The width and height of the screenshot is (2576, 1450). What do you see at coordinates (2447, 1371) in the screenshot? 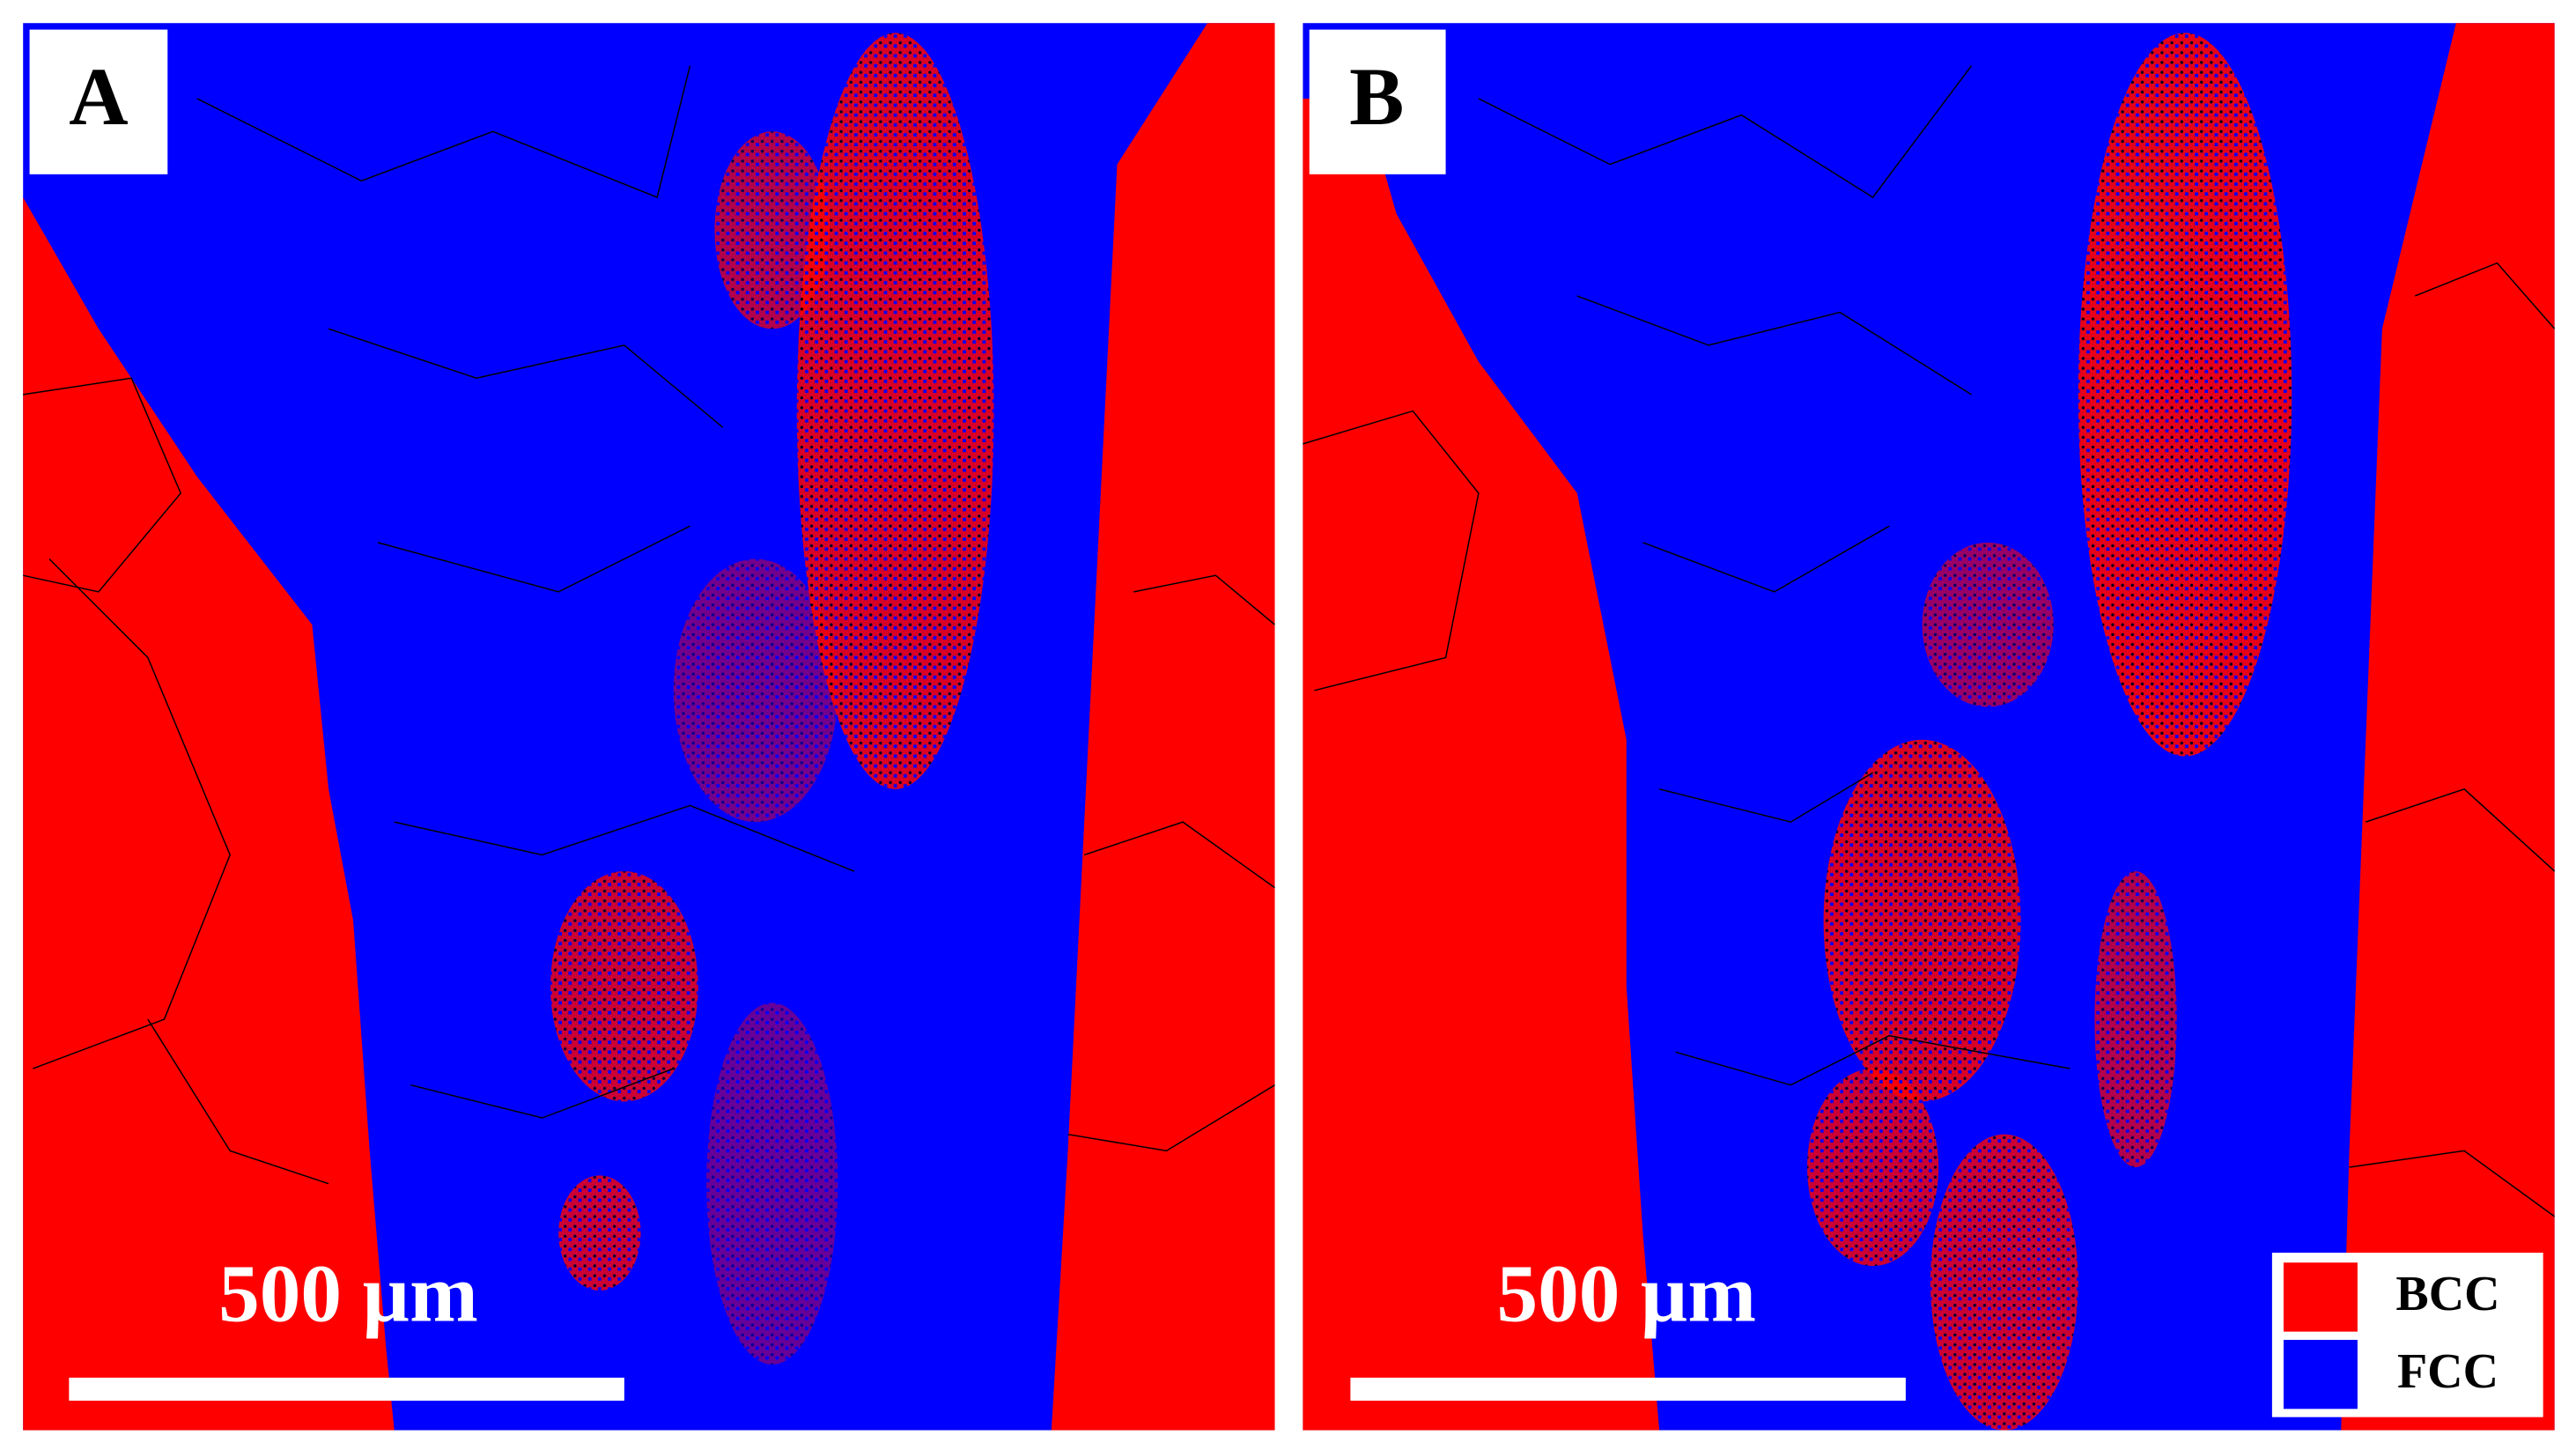
I see `legend-label: FCC` at bounding box center [2447, 1371].